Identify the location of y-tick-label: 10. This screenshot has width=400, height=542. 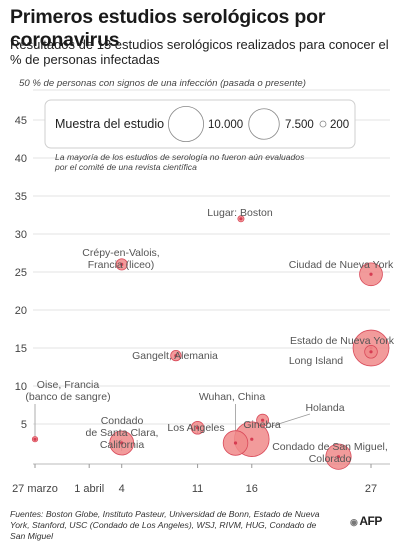
(21, 387).